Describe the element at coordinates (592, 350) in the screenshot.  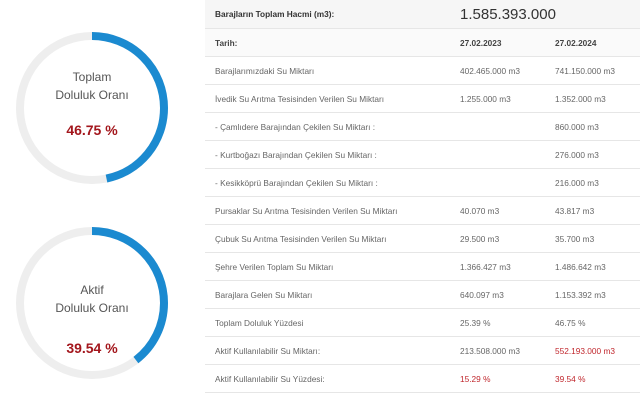
I see `row-value: 552.193.000 m3` at that location.